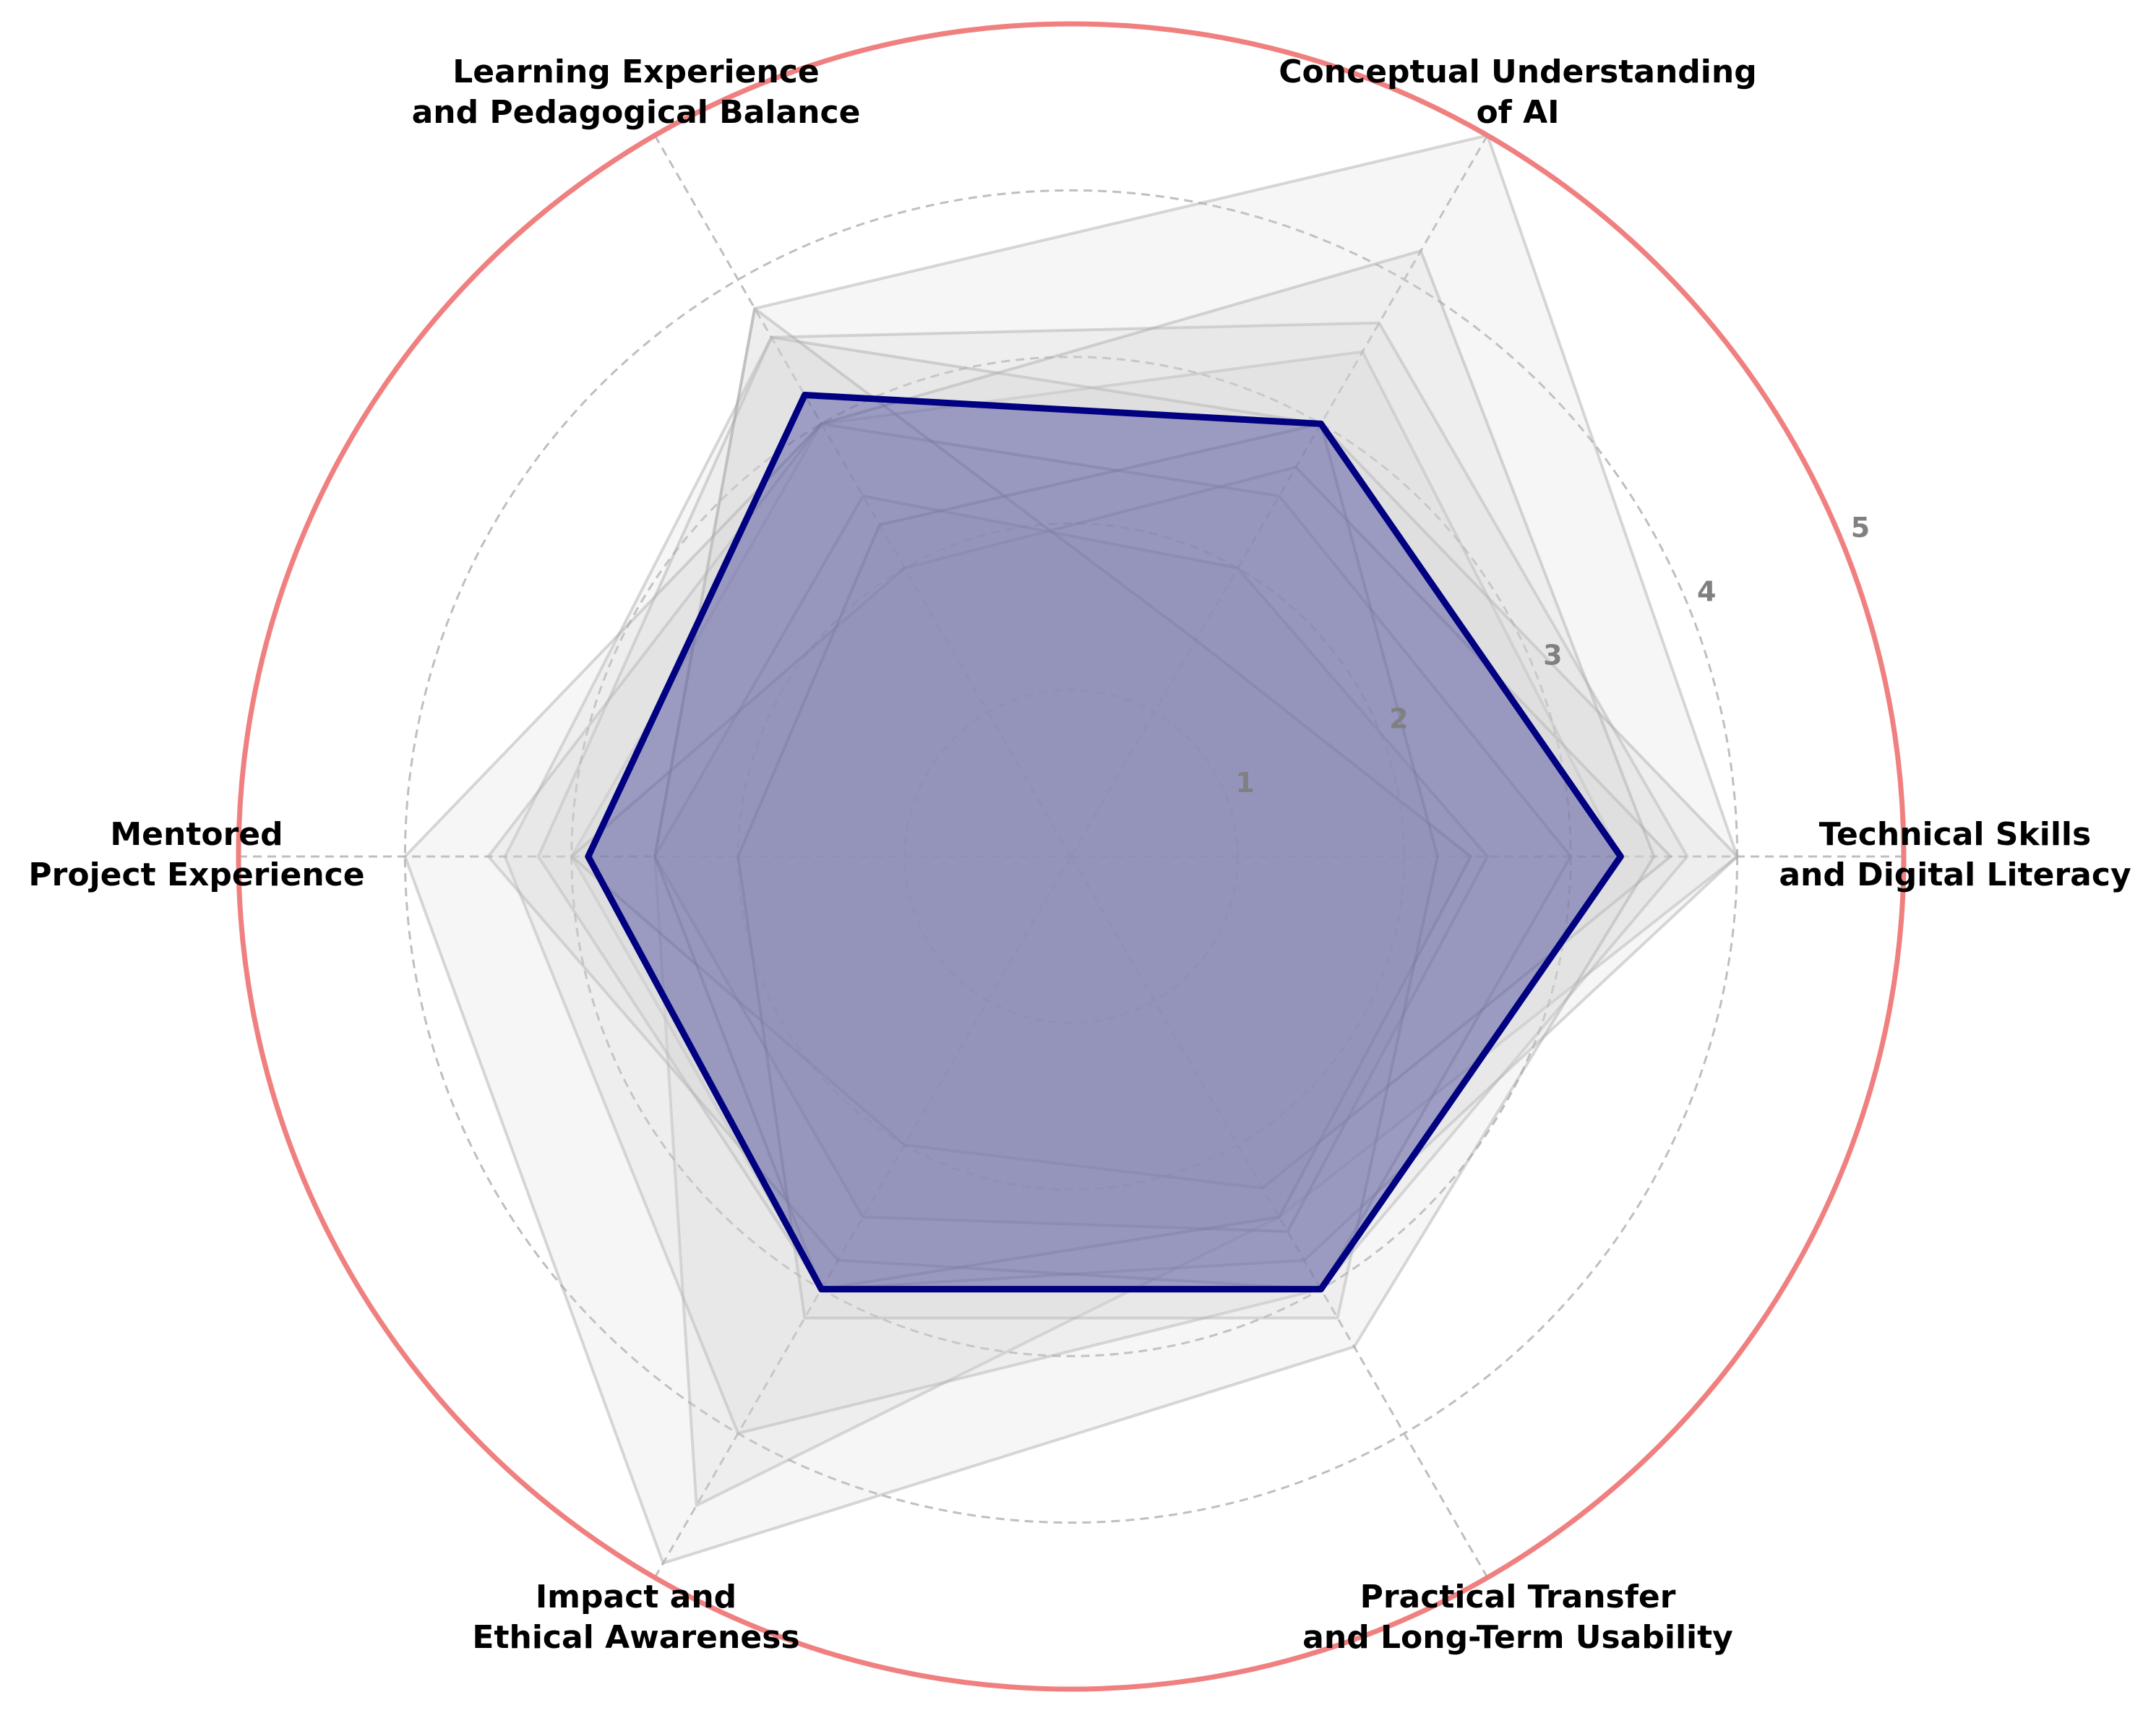  What do you see at coordinates (1955, 874) in the screenshot?
I see `axis-label-1-line-2: and Digital Literacy` at bounding box center [1955, 874].